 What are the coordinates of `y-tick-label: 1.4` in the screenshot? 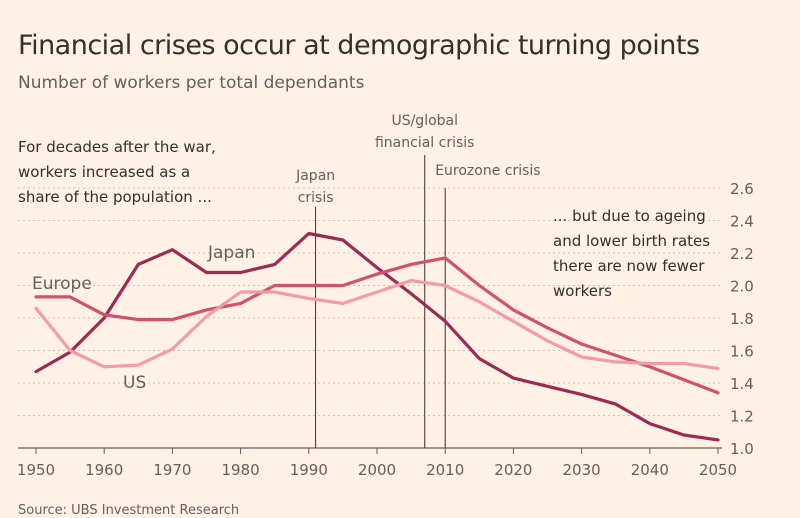 It's located at (742, 384).